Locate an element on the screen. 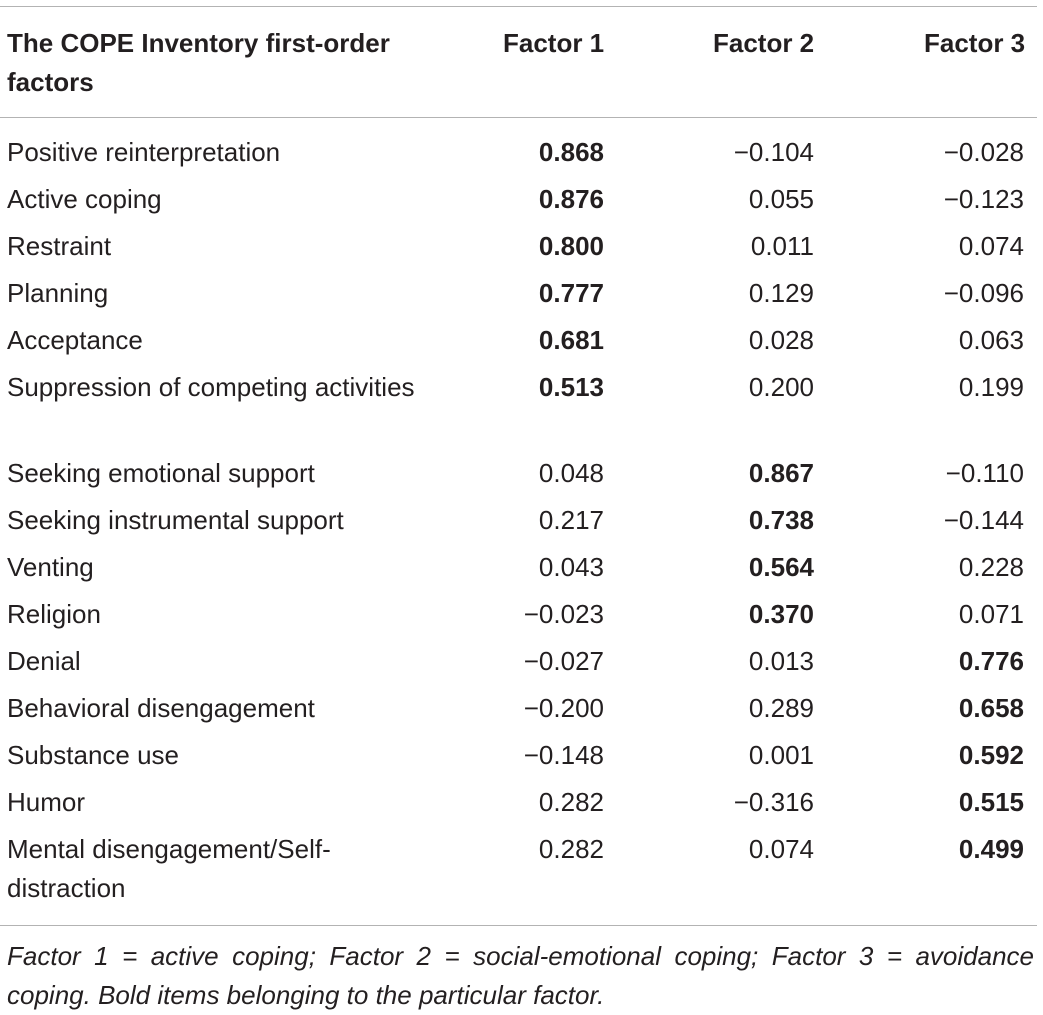 Image resolution: width=1043 pixels, height=1015 pixels. table-row: Restraint 0.800 0.011 0.074 is located at coordinates (518, 250).